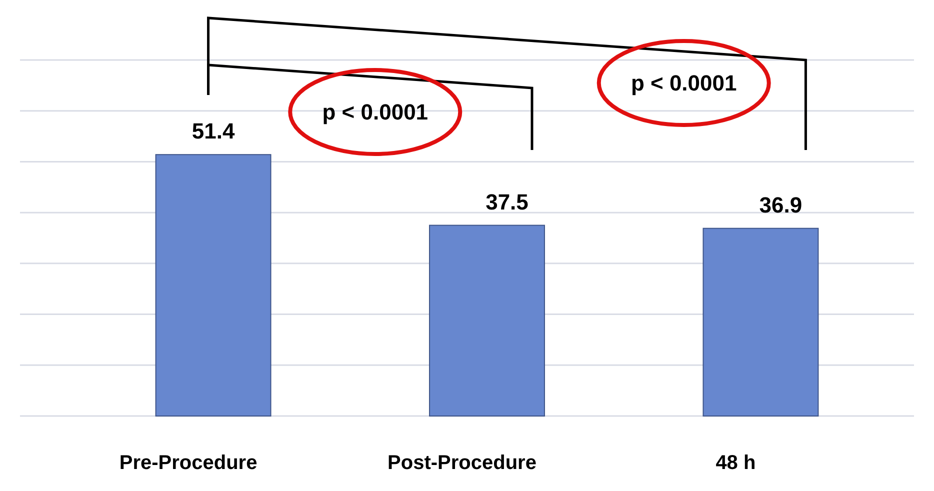 The height and width of the screenshot is (491, 934). I want to click on x-tick-label: Post-Procedure, so click(462, 463).